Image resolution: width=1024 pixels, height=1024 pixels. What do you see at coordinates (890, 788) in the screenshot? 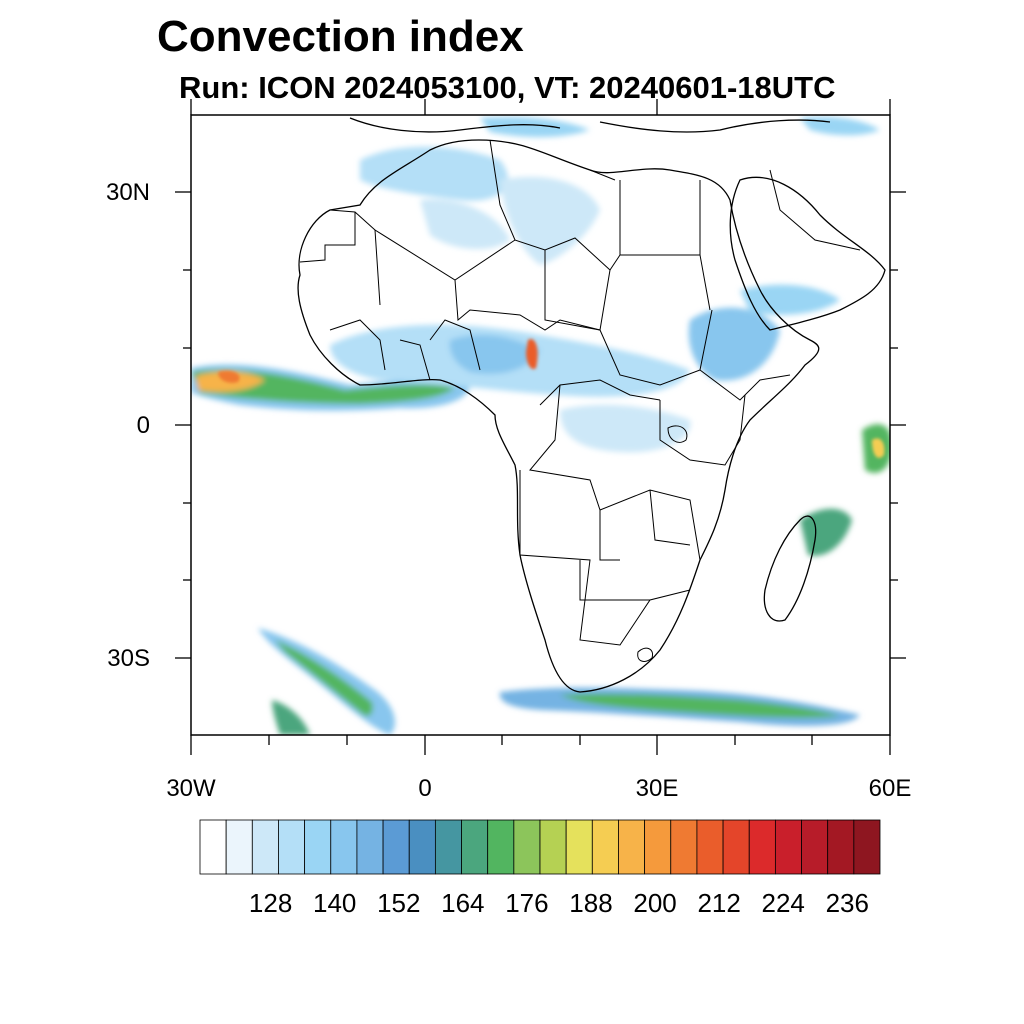
I see `lon-label-60e: 60E` at bounding box center [890, 788].